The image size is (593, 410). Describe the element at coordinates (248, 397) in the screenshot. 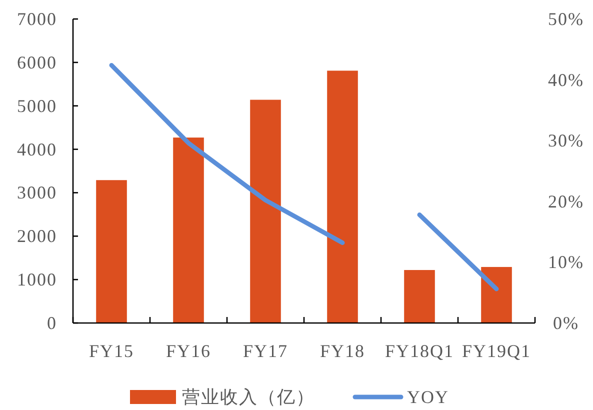

I see `legend-label: 营业收入（亿）` at that location.